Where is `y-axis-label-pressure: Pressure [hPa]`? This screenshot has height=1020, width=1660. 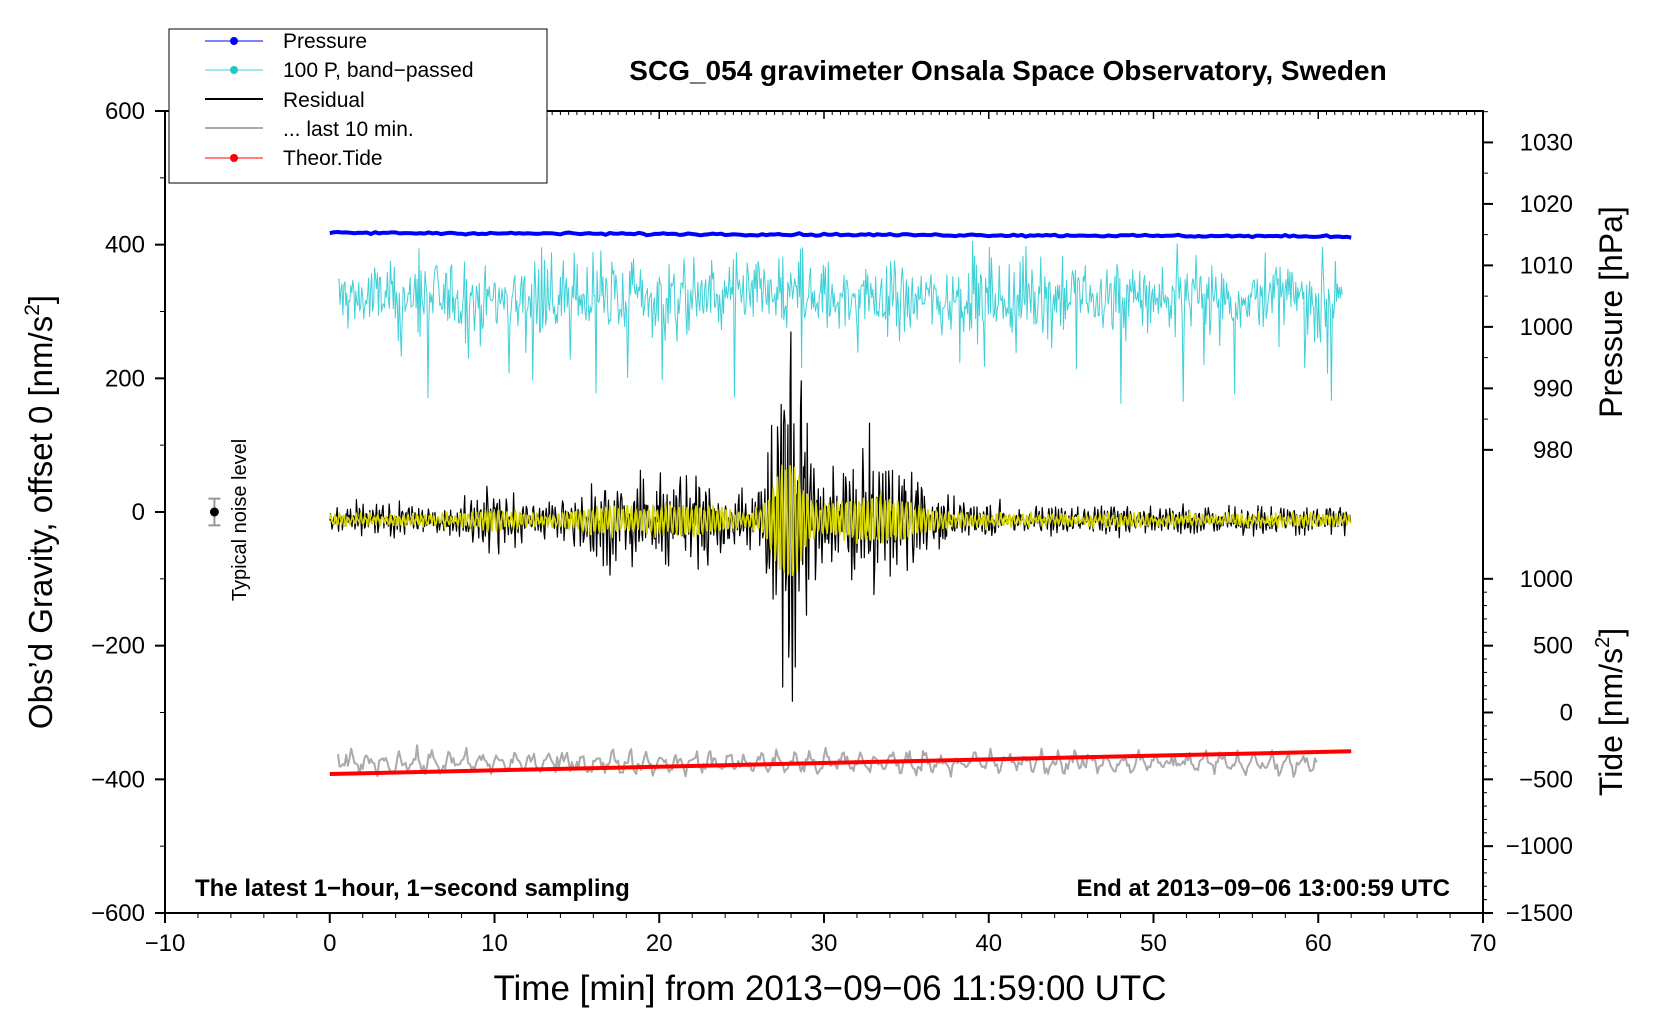 y-axis-label-pressure: Pressure [hPa] is located at coordinates (1611, 312).